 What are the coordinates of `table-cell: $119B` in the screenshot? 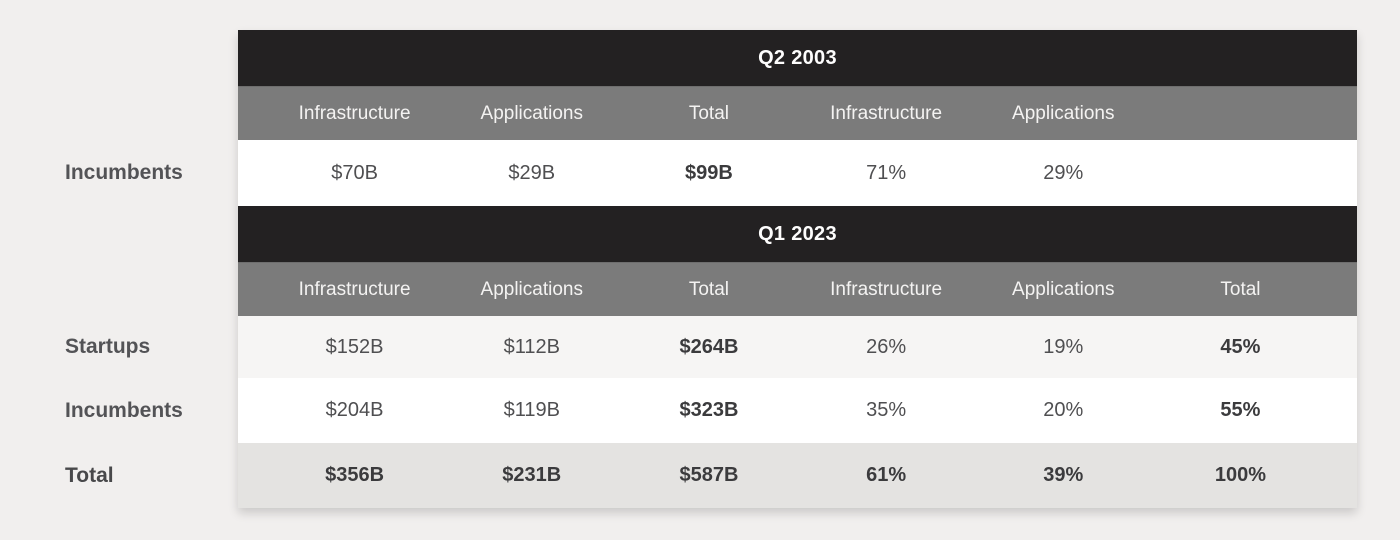 It's located at (531, 410).